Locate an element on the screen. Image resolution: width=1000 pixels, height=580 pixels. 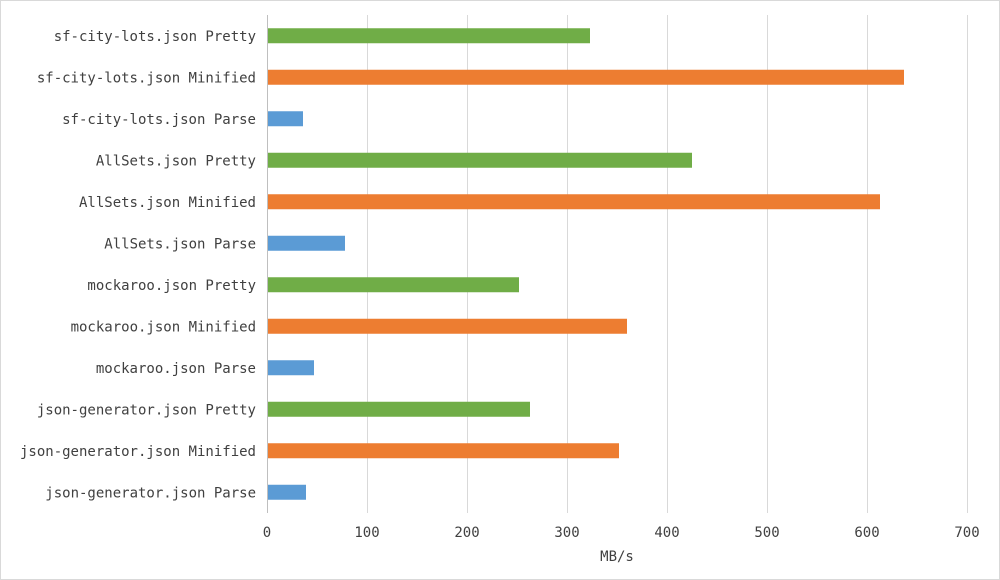
x-tick-labels: 0 100 200 300 400 500 600 700 is located at coordinates (621, 533).